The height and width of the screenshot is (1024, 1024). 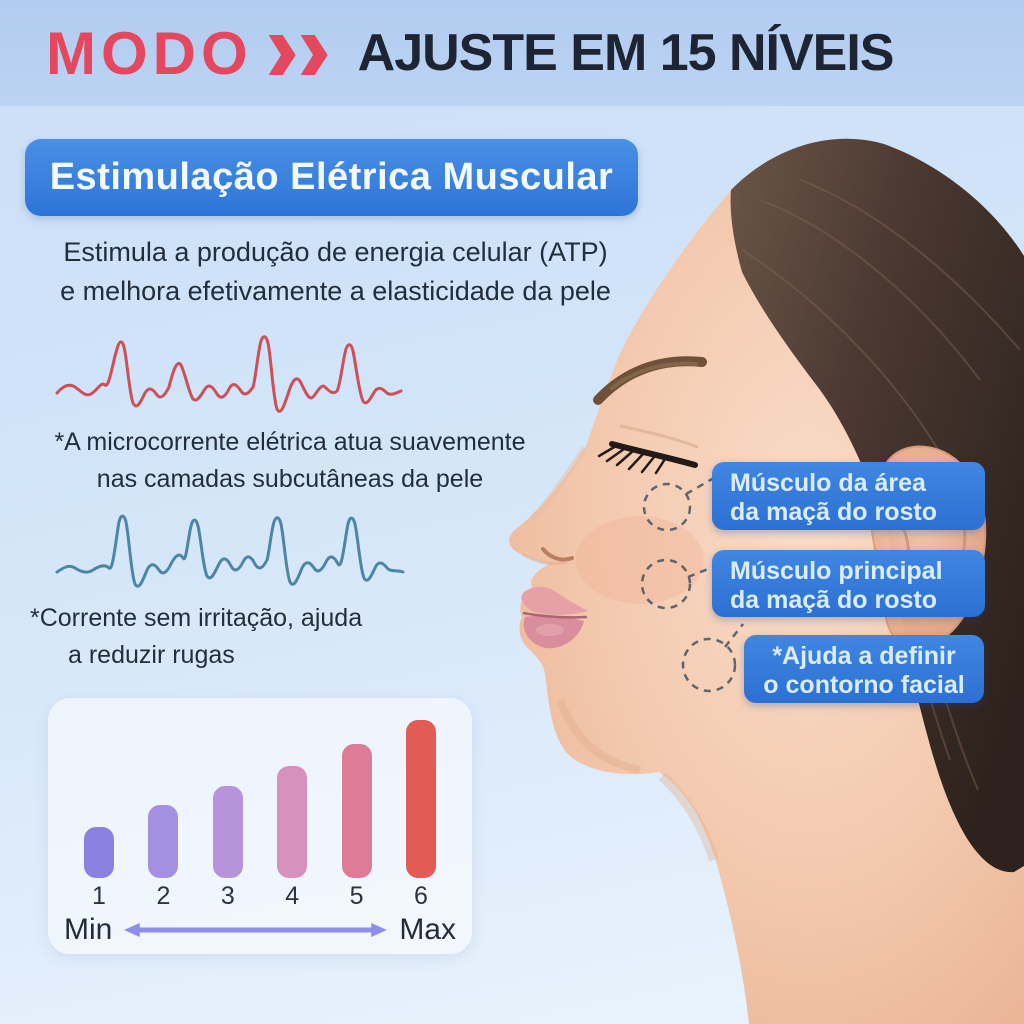 I want to click on connector-contour, so click(x=734, y=635).